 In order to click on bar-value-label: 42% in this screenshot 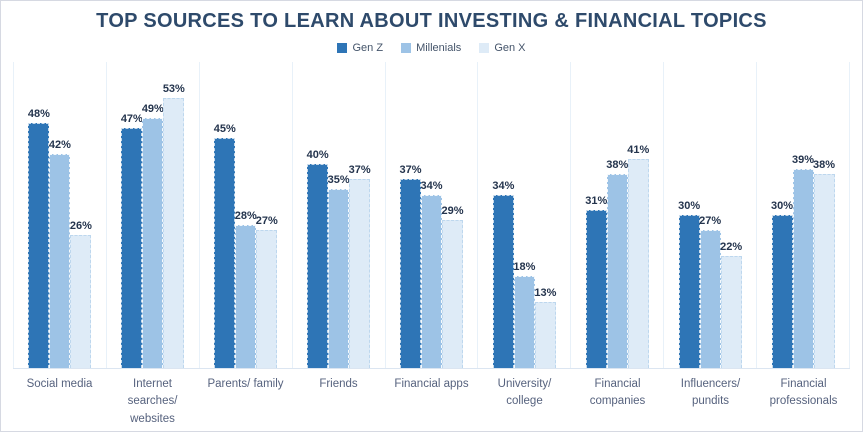, I will do `click(59, 145)`.